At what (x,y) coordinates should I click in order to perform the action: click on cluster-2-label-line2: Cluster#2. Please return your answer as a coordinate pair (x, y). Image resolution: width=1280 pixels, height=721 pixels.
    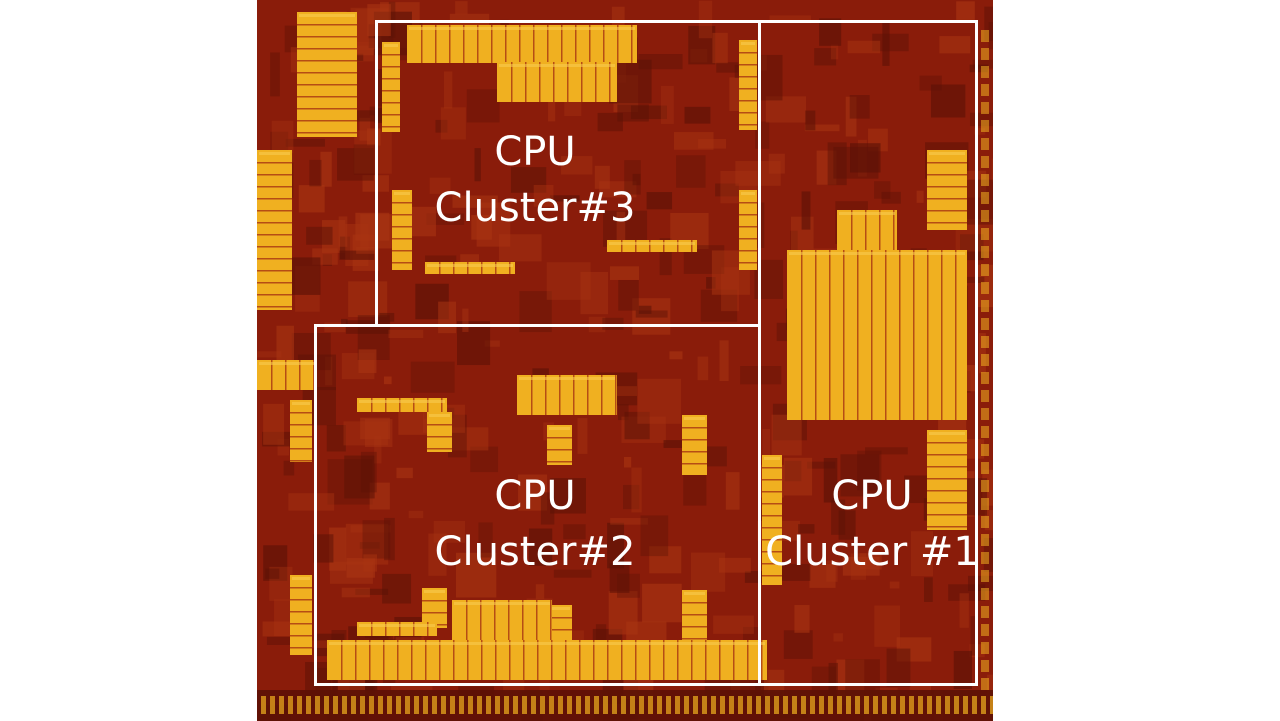
    Looking at the image, I should click on (535, 552).